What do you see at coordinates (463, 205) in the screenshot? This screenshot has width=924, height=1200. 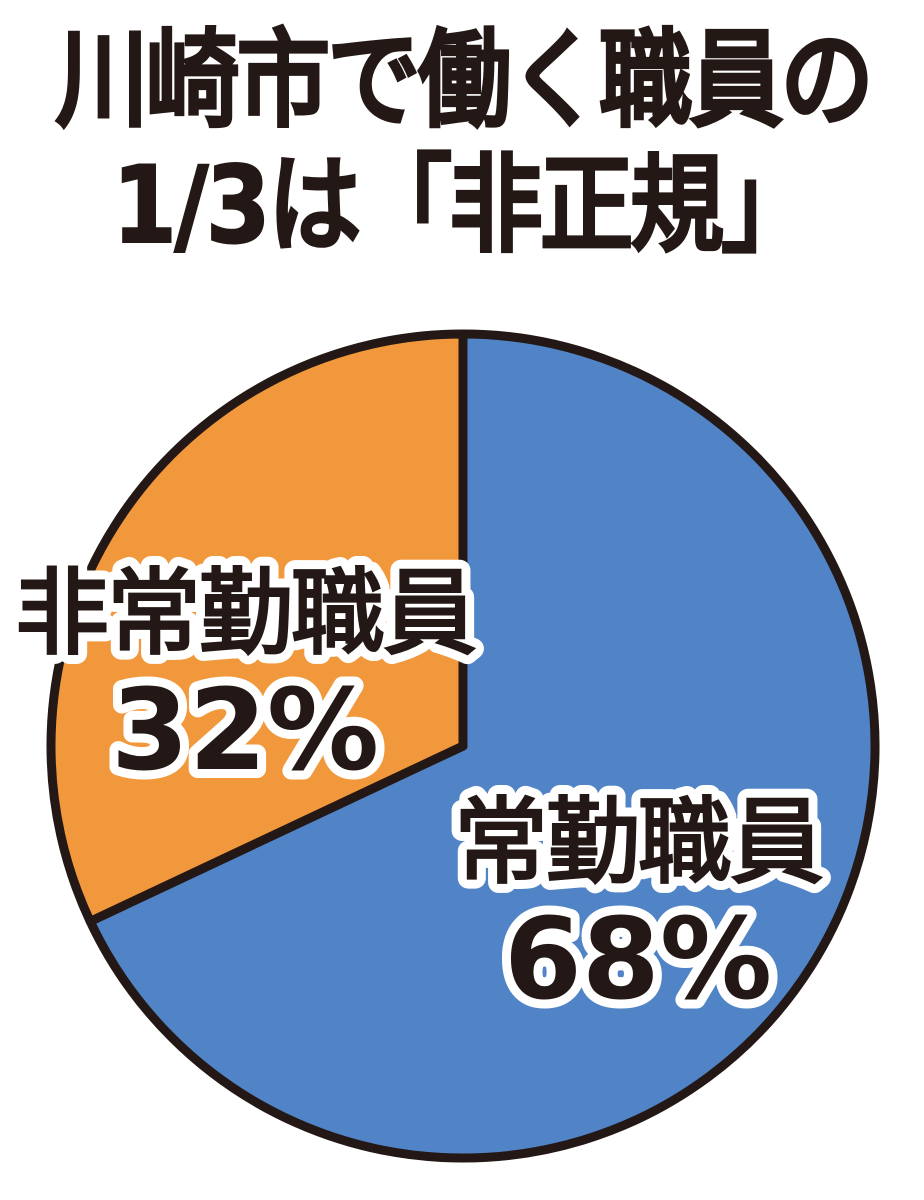 I see `chart-title-line-2: 1/3は「非正規」` at bounding box center [463, 205].